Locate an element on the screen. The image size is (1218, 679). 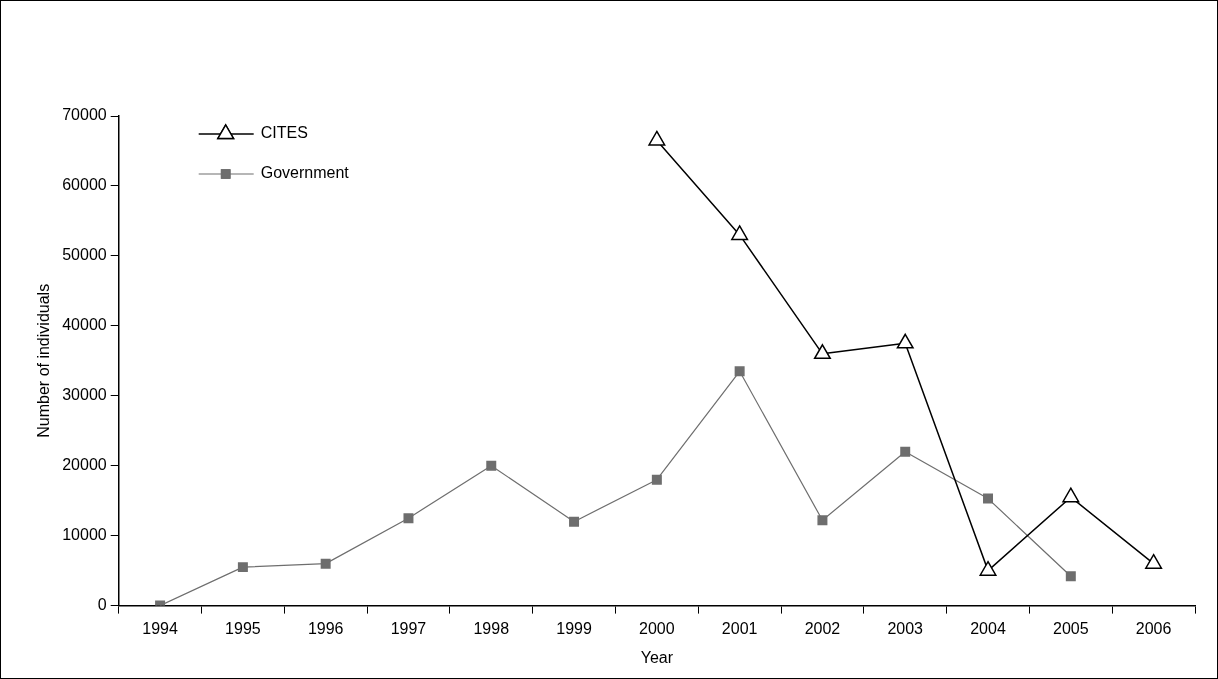
x-tick-label: 2006 is located at coordinates (1153, 628).